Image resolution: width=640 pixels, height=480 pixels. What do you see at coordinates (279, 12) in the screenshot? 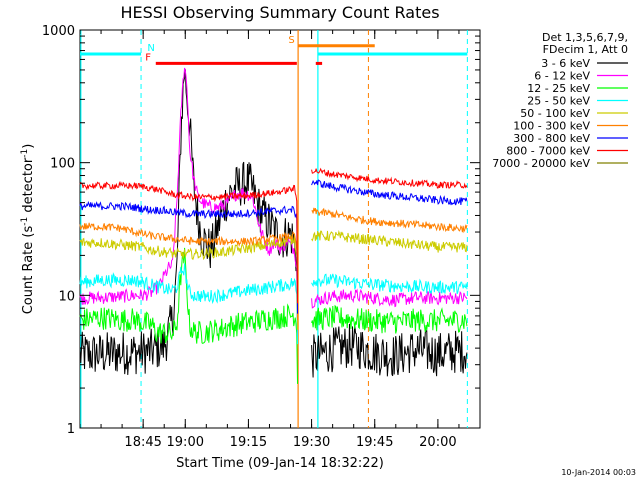
I see `chart-title: HESSI Observing Summary Count Rates` at bounding box center [279, 12].